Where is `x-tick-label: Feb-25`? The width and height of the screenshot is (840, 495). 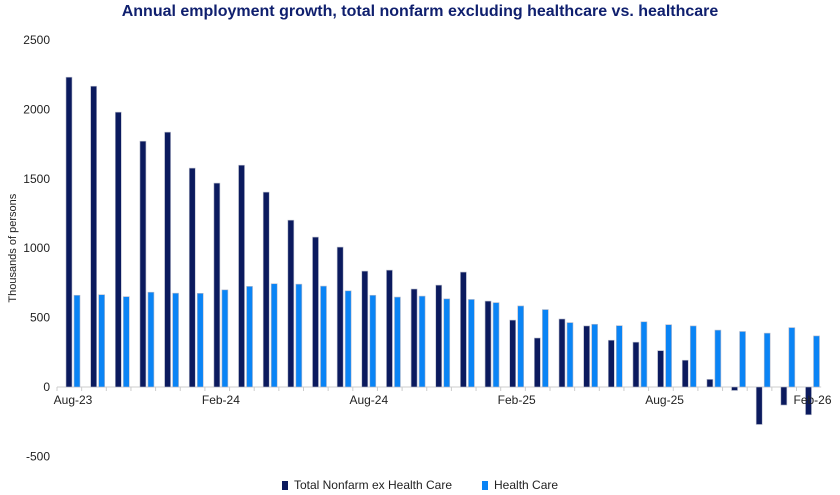 x-tick-label: Feb-25 is located at coordinates (517, 400).